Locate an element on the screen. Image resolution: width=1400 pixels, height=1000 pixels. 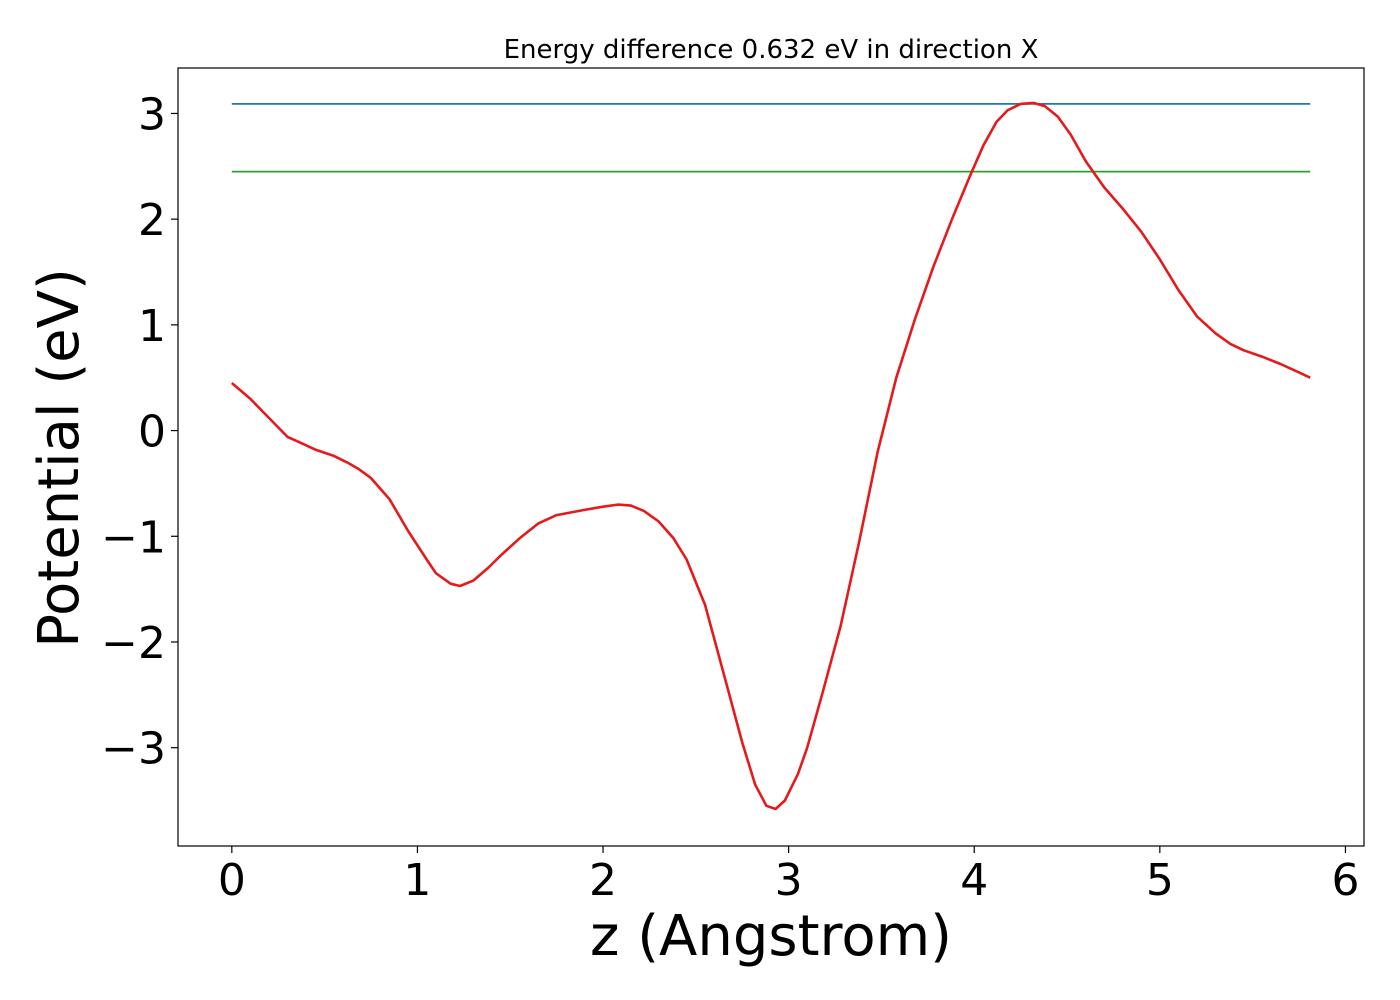
y-axis-label: Potential (eV) is located at coordinates (59, 458).